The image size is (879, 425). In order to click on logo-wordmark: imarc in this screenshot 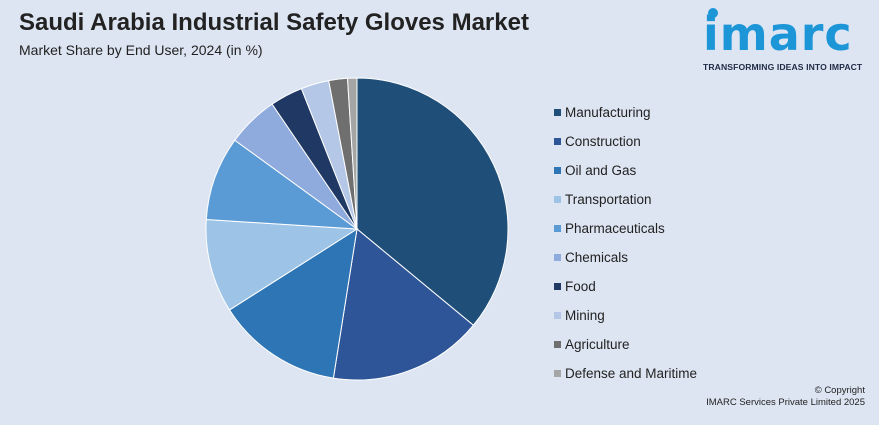, I will do `click(778, 34)`.